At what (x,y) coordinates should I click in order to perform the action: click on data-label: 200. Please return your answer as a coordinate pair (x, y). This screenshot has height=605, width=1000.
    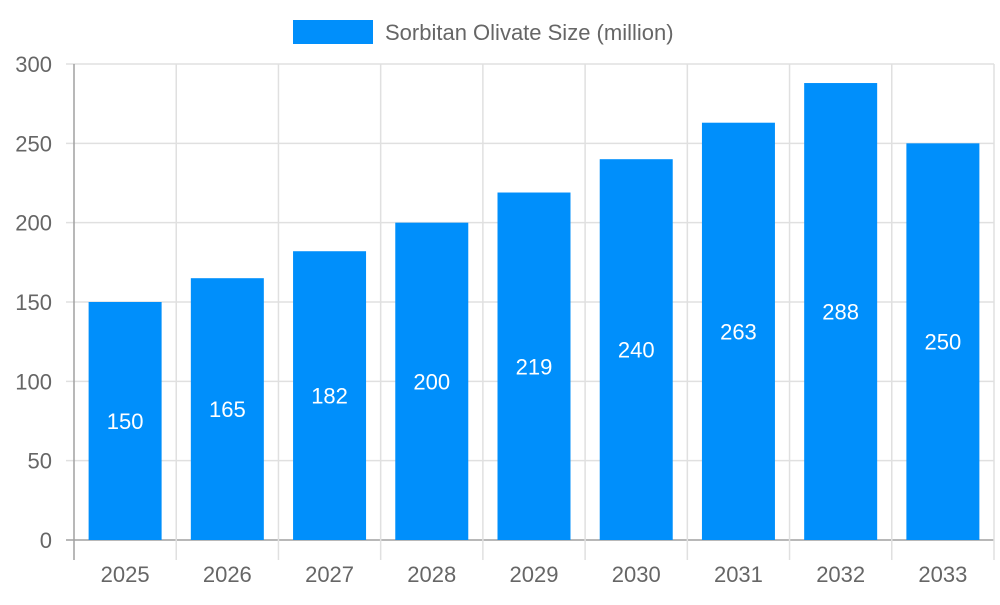
    Looking at the image, I should click on (431, 381).